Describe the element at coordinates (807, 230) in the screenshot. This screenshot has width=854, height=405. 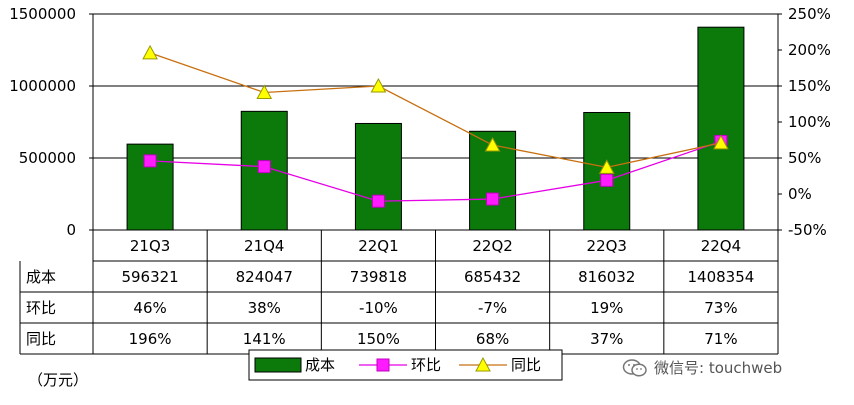
I see `y-right-tick-label: -50%` at that location.